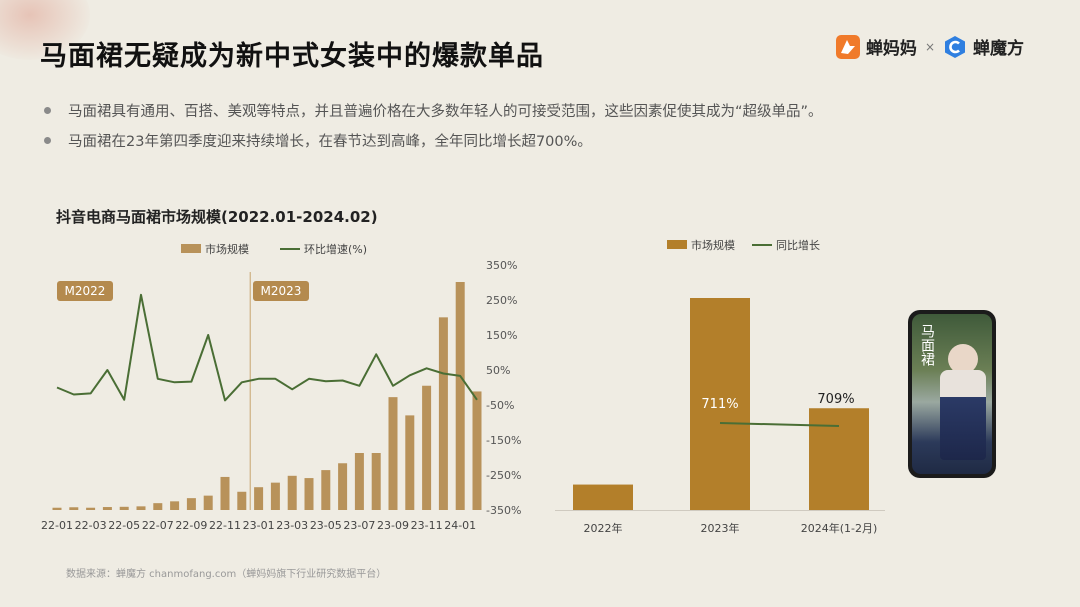 The height and width of the screenshot is (607, 1080). Describe the element at coordinates (326, 525) in the screenshot. I see `x-tick-label: 23-05` at that location.